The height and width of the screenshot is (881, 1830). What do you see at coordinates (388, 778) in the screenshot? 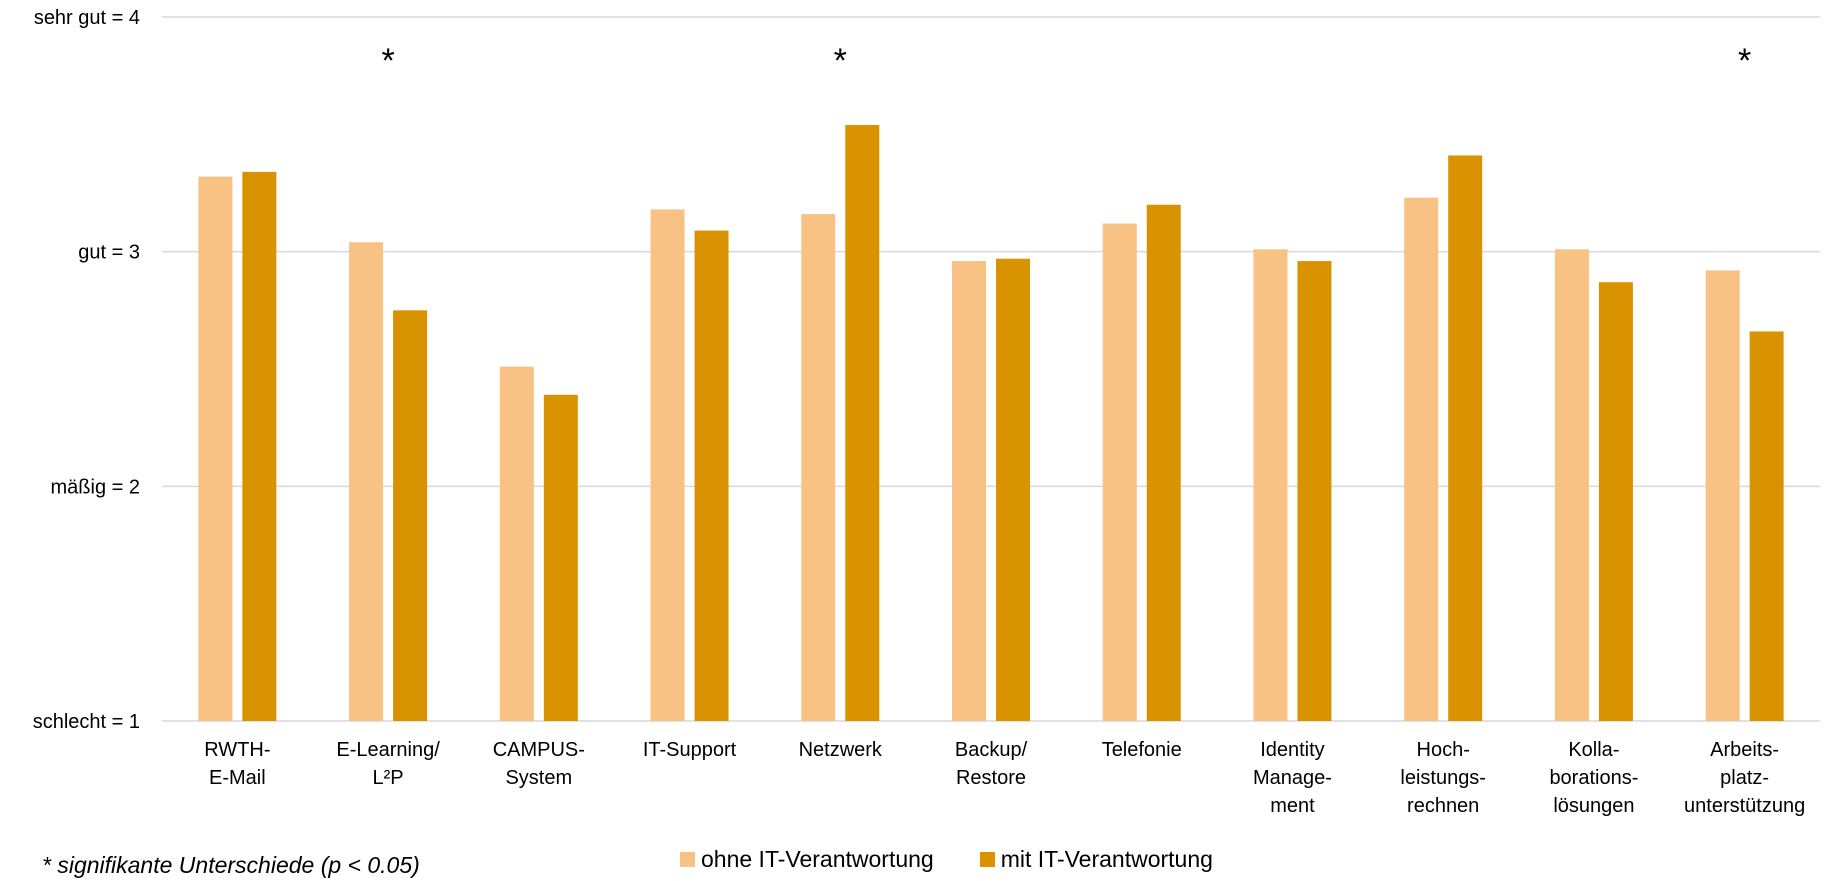
I see `x-tick-label: L²P` at bounding box center [388, 778].